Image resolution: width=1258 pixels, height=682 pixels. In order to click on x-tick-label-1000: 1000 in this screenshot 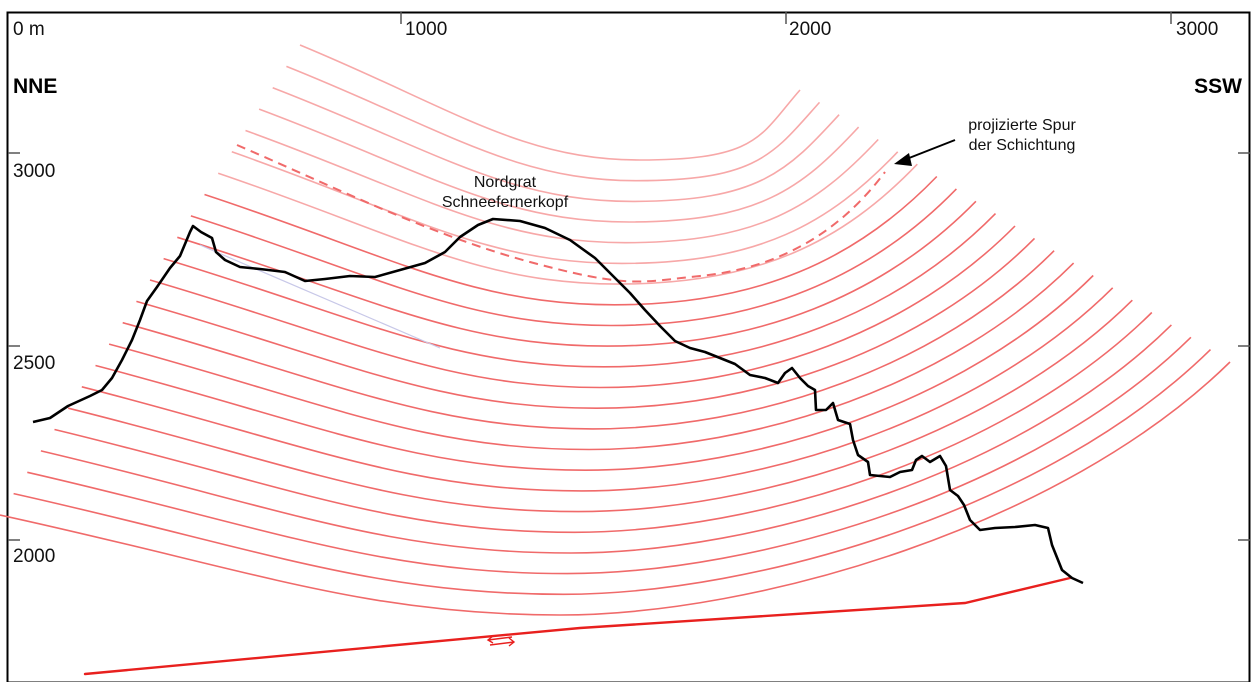, I will do `click(426, 29)`.